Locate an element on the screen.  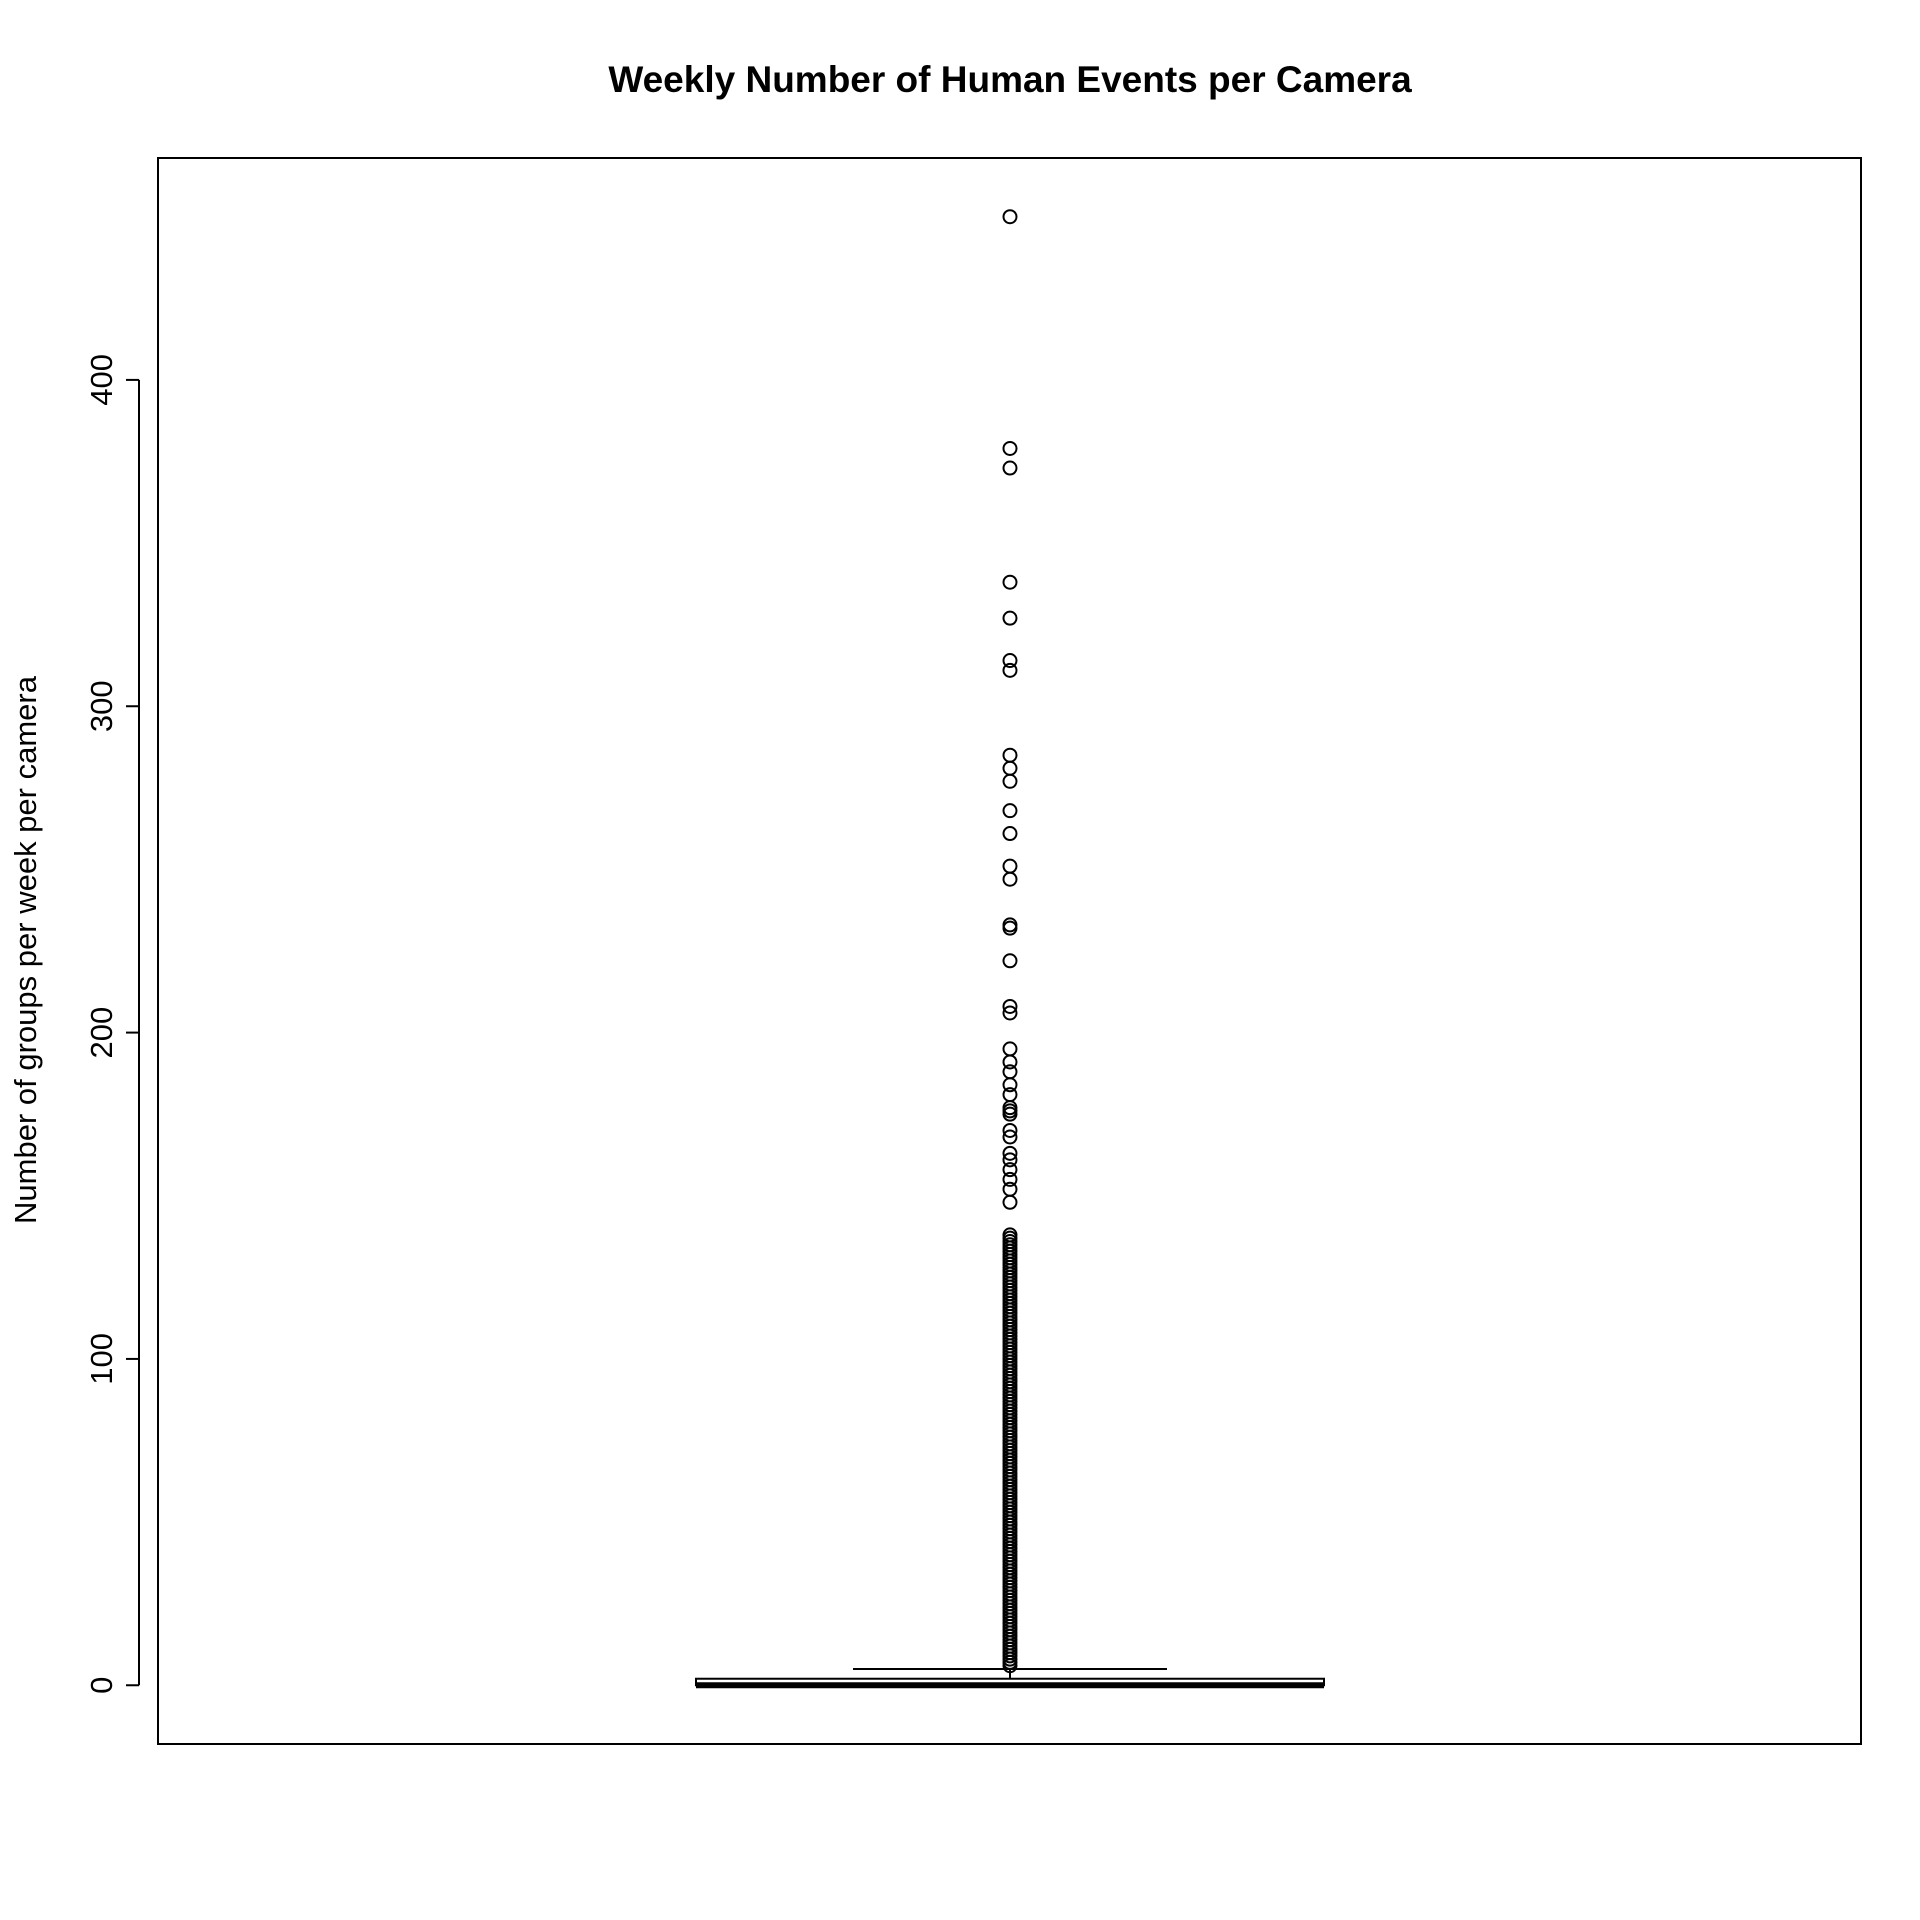
y-axis-label: Number of groups per week per camera is located at coordinates (25, 949).